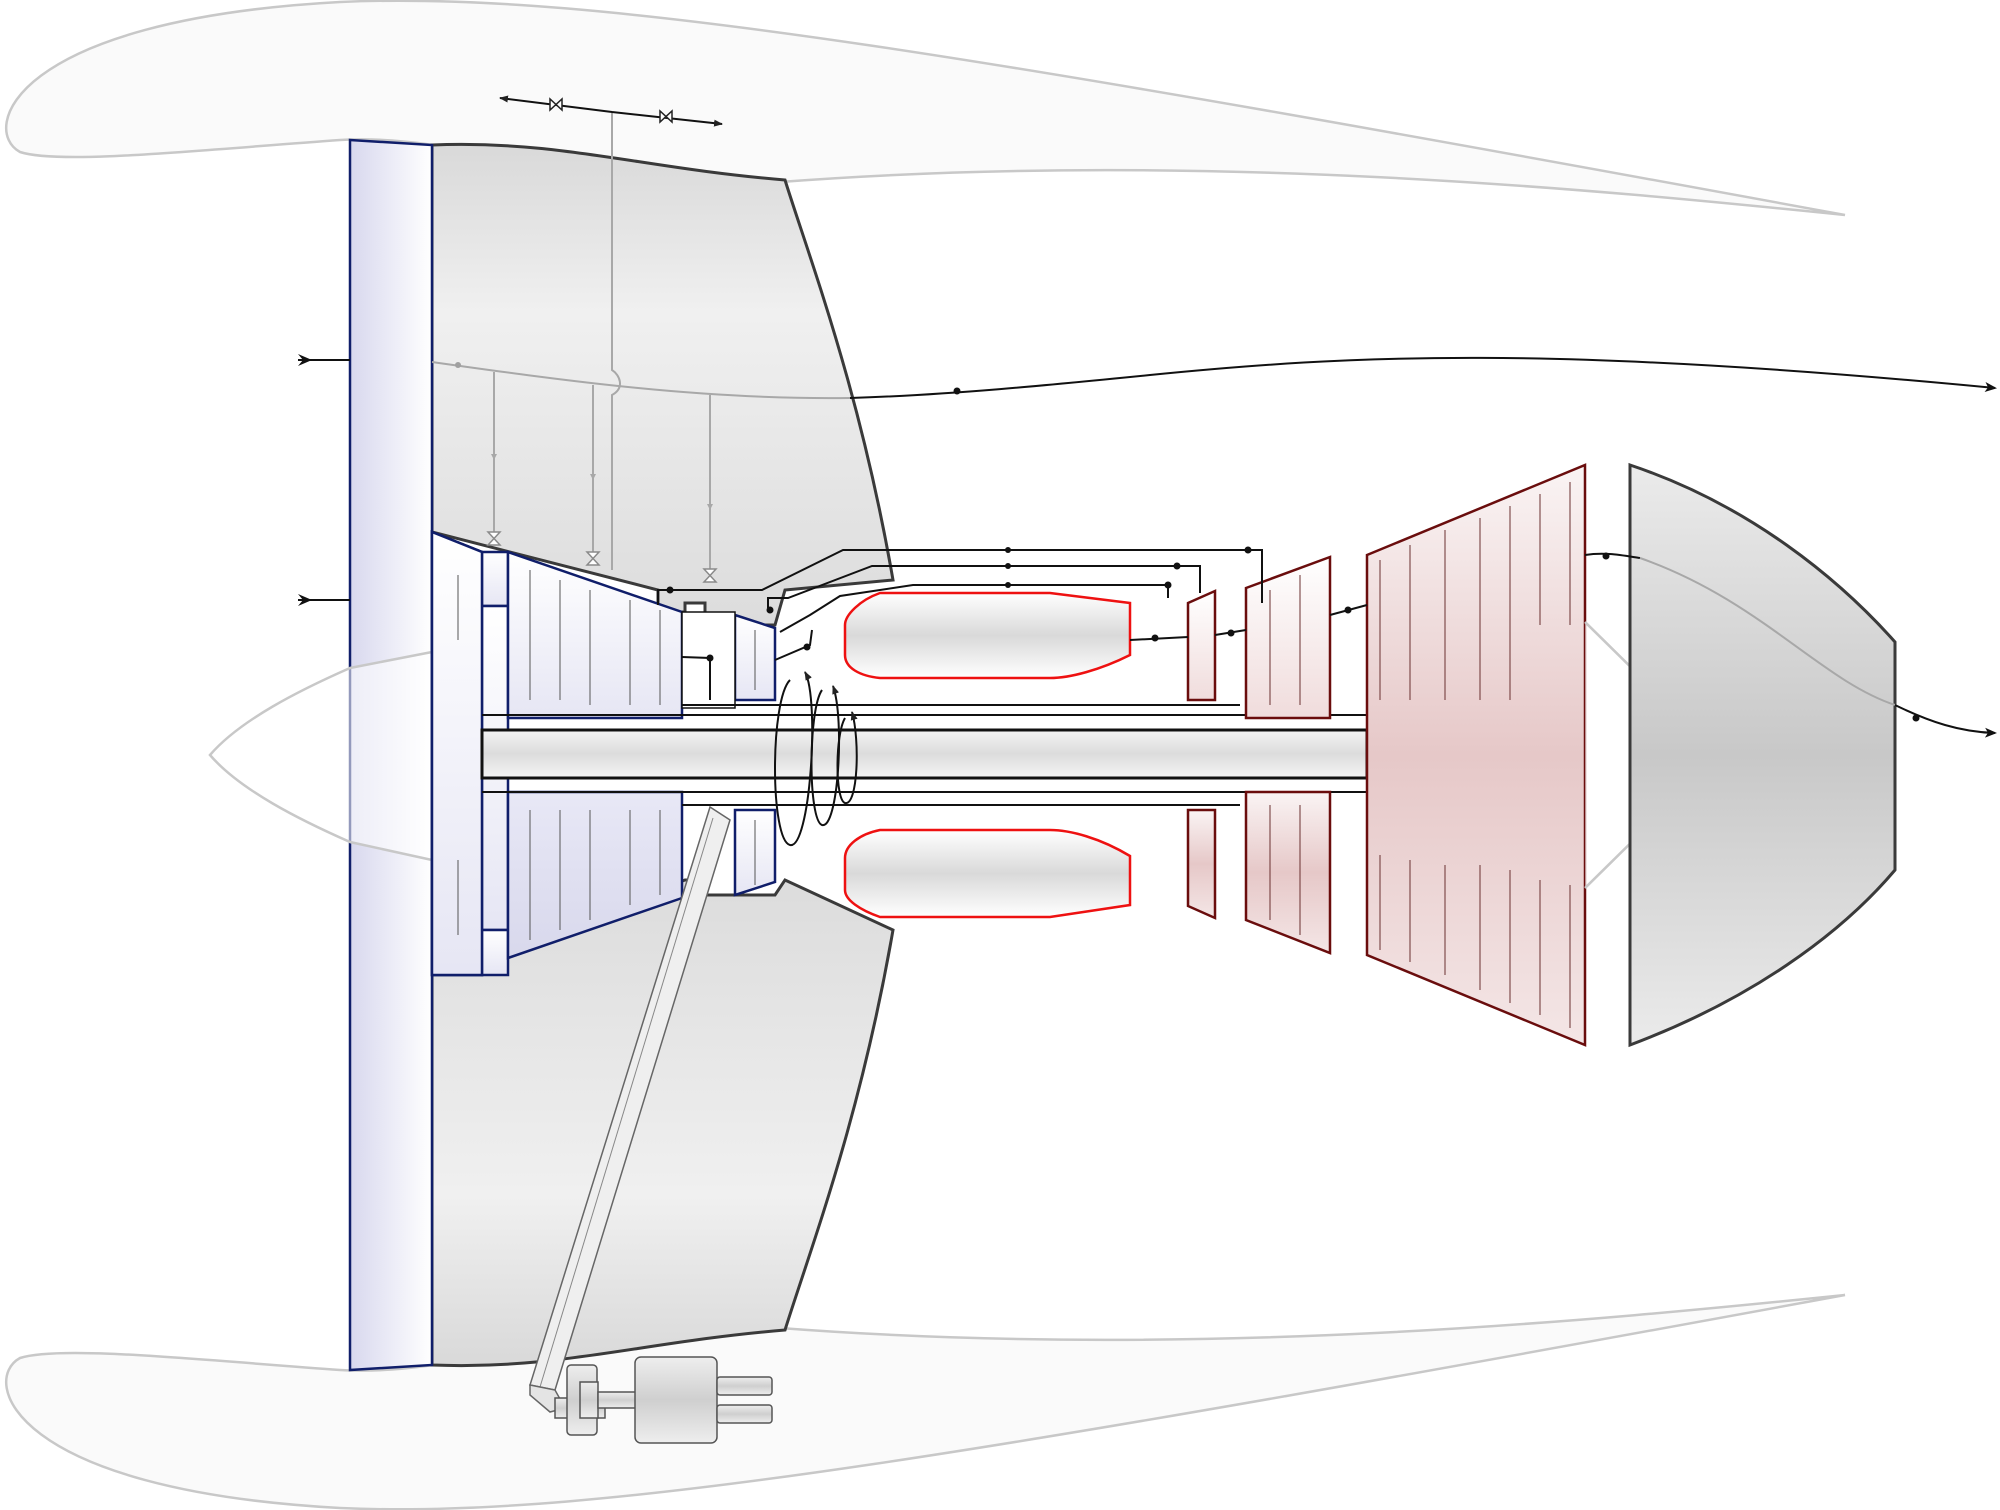 The image size is (2000, 1510). What do you see at coordinates (641, 339) in the screenshot?
I see `bleed-air-valves` at bounding box center [641, 339].